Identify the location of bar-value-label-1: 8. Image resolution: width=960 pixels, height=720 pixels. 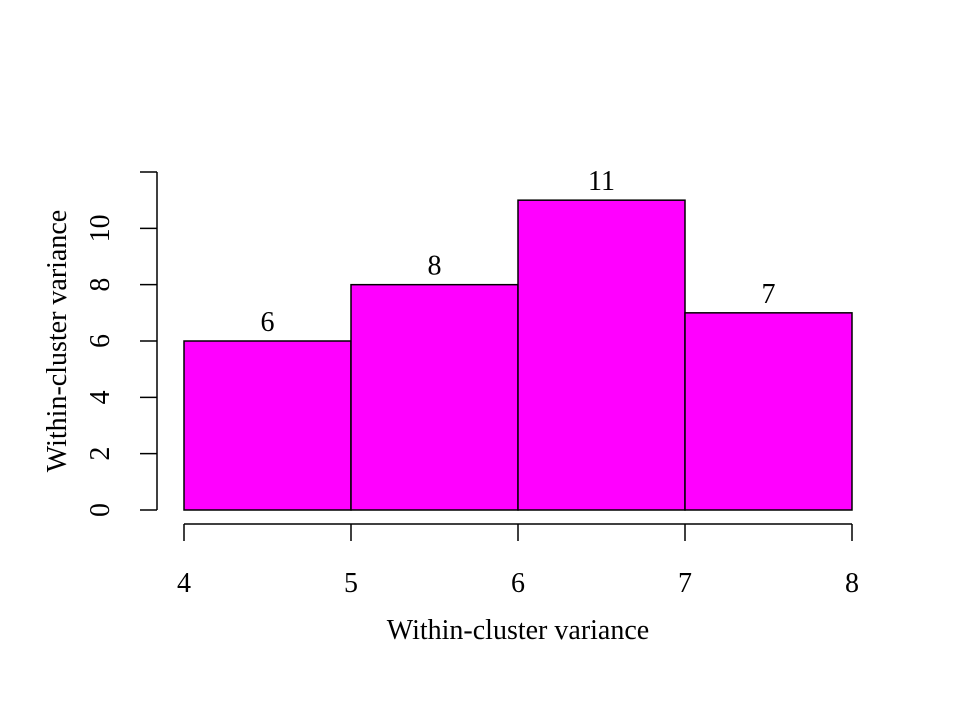
(435, 266).